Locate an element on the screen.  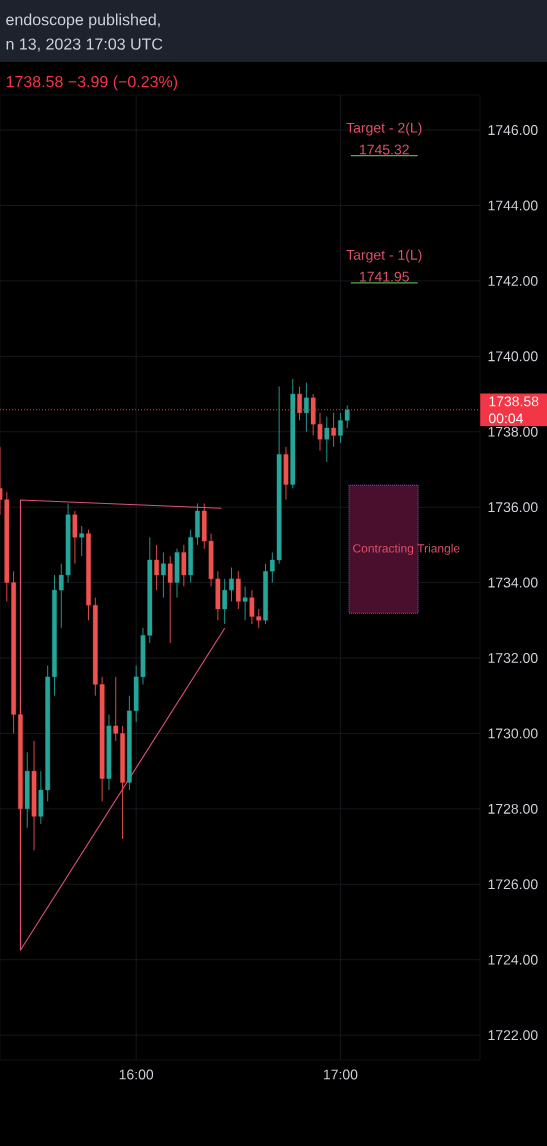
y-tick-label: 1740.00 is located at coordinates (513, 356).